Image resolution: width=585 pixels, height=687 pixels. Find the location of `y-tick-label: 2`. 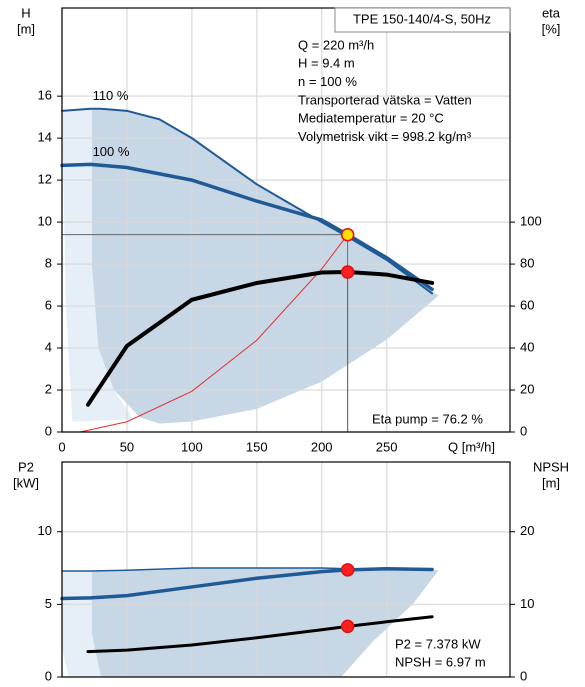

y-tick-label: 2 is located at coordinates (48, 388).